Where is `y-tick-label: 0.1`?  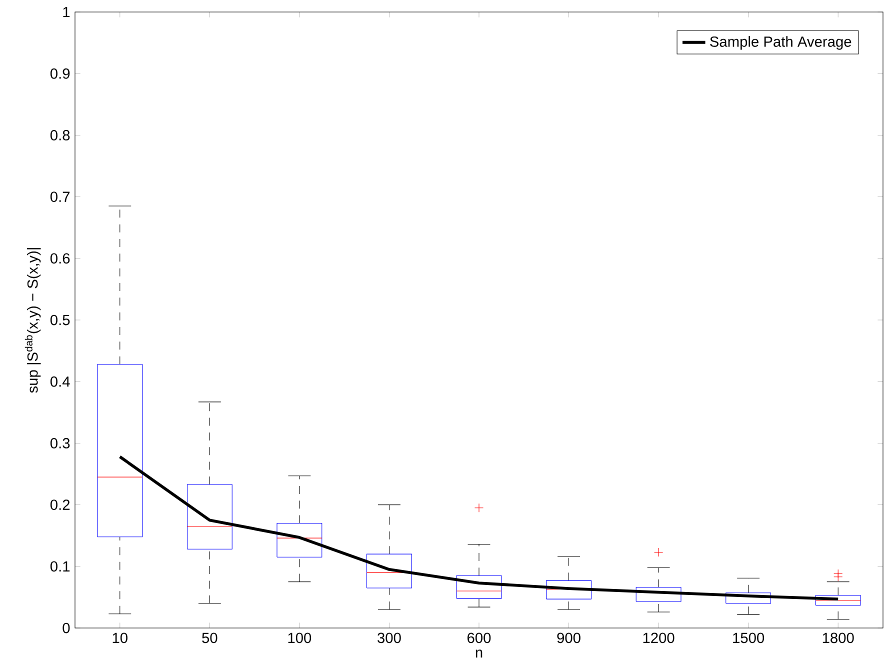 y-tick-label: 0.1 is located at coordinates (60, 566).